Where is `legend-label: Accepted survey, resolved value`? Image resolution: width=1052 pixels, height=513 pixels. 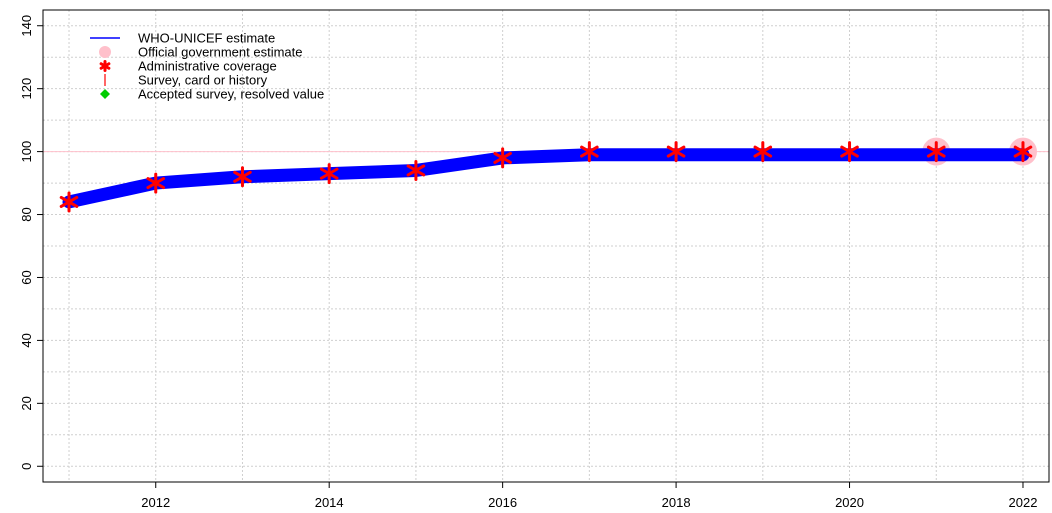
legend-label: Accepted survey, resolved value is located at coordinates (231, 94).